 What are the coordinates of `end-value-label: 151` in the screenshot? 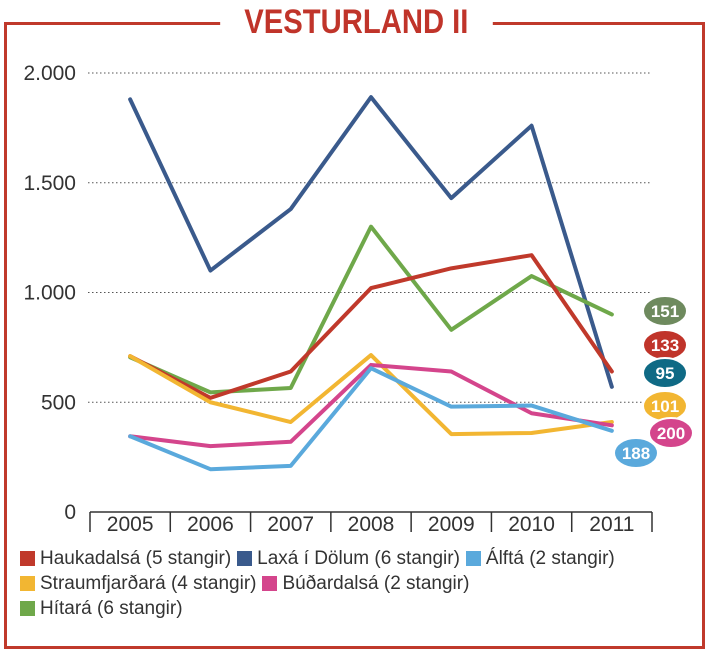 It's located at (665, 311).